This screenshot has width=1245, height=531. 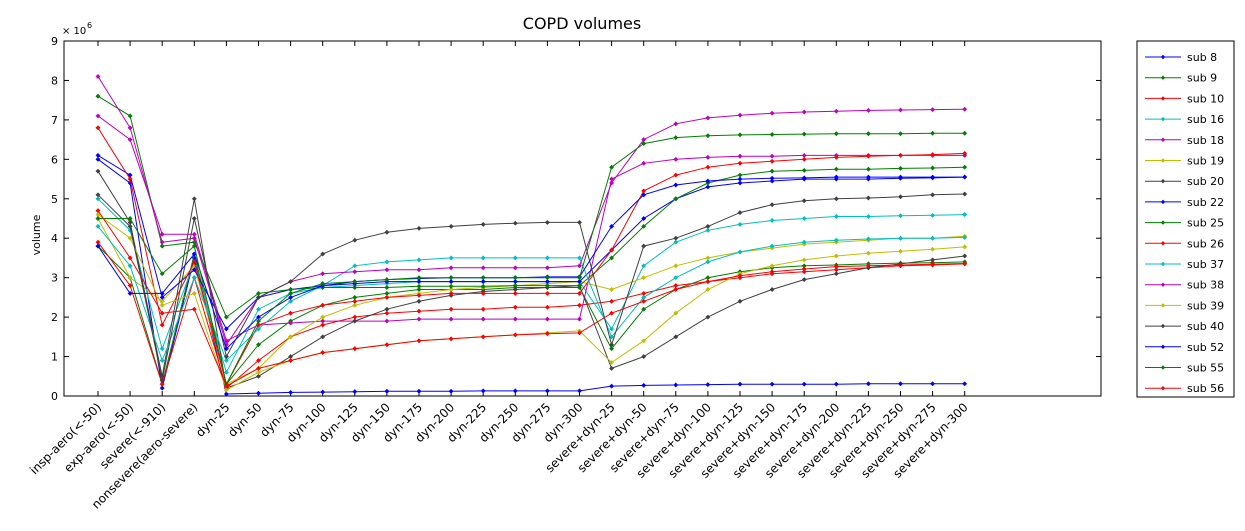 What do you see at coordinates (1205, 181) in the screenshot?
I see `legend-label: sub 20` at bounding box center [1205, 181].